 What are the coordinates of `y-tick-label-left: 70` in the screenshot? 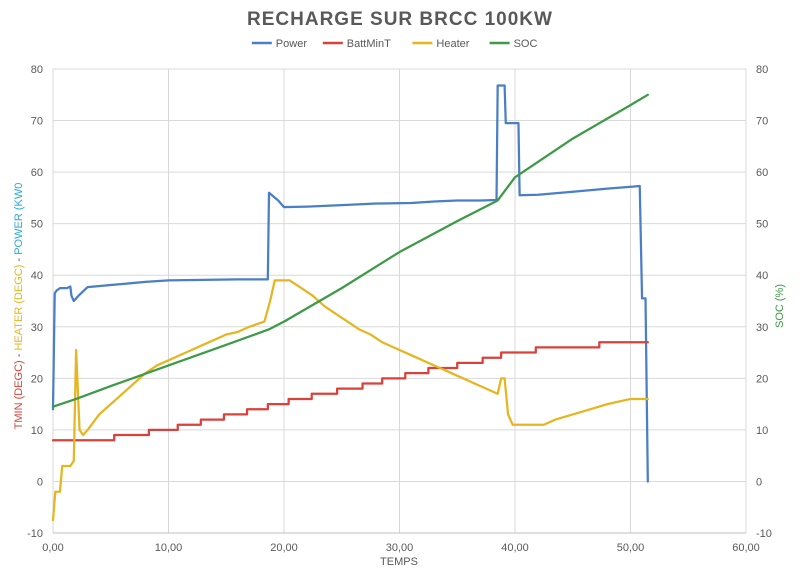 It's located at (37, 122).